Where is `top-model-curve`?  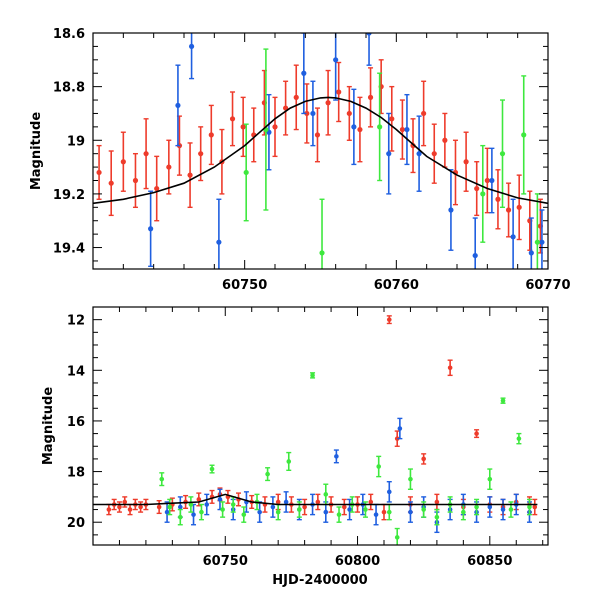 top-model-curve is located at coordinates (320, 150).